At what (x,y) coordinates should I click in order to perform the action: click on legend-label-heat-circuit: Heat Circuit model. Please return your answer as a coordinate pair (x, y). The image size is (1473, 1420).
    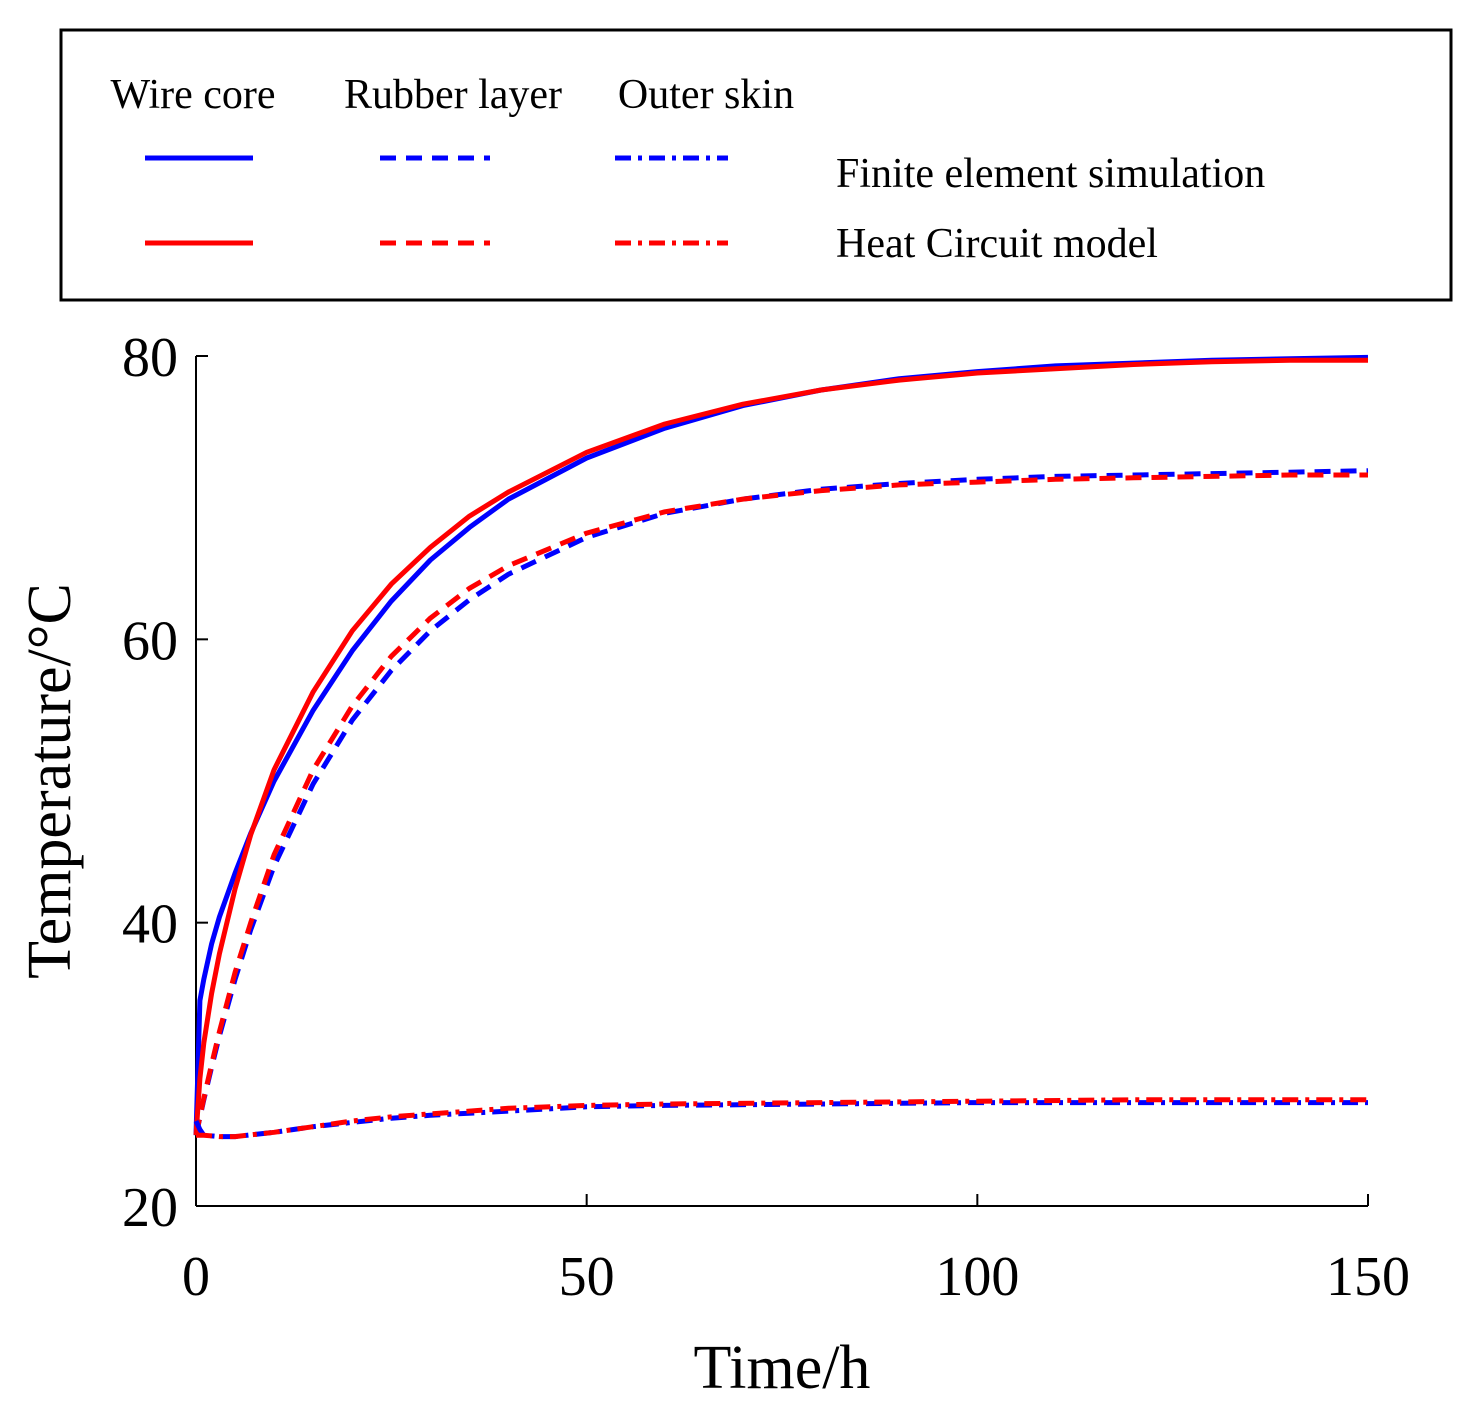
    Looking at the image, I should click on (997, 244).